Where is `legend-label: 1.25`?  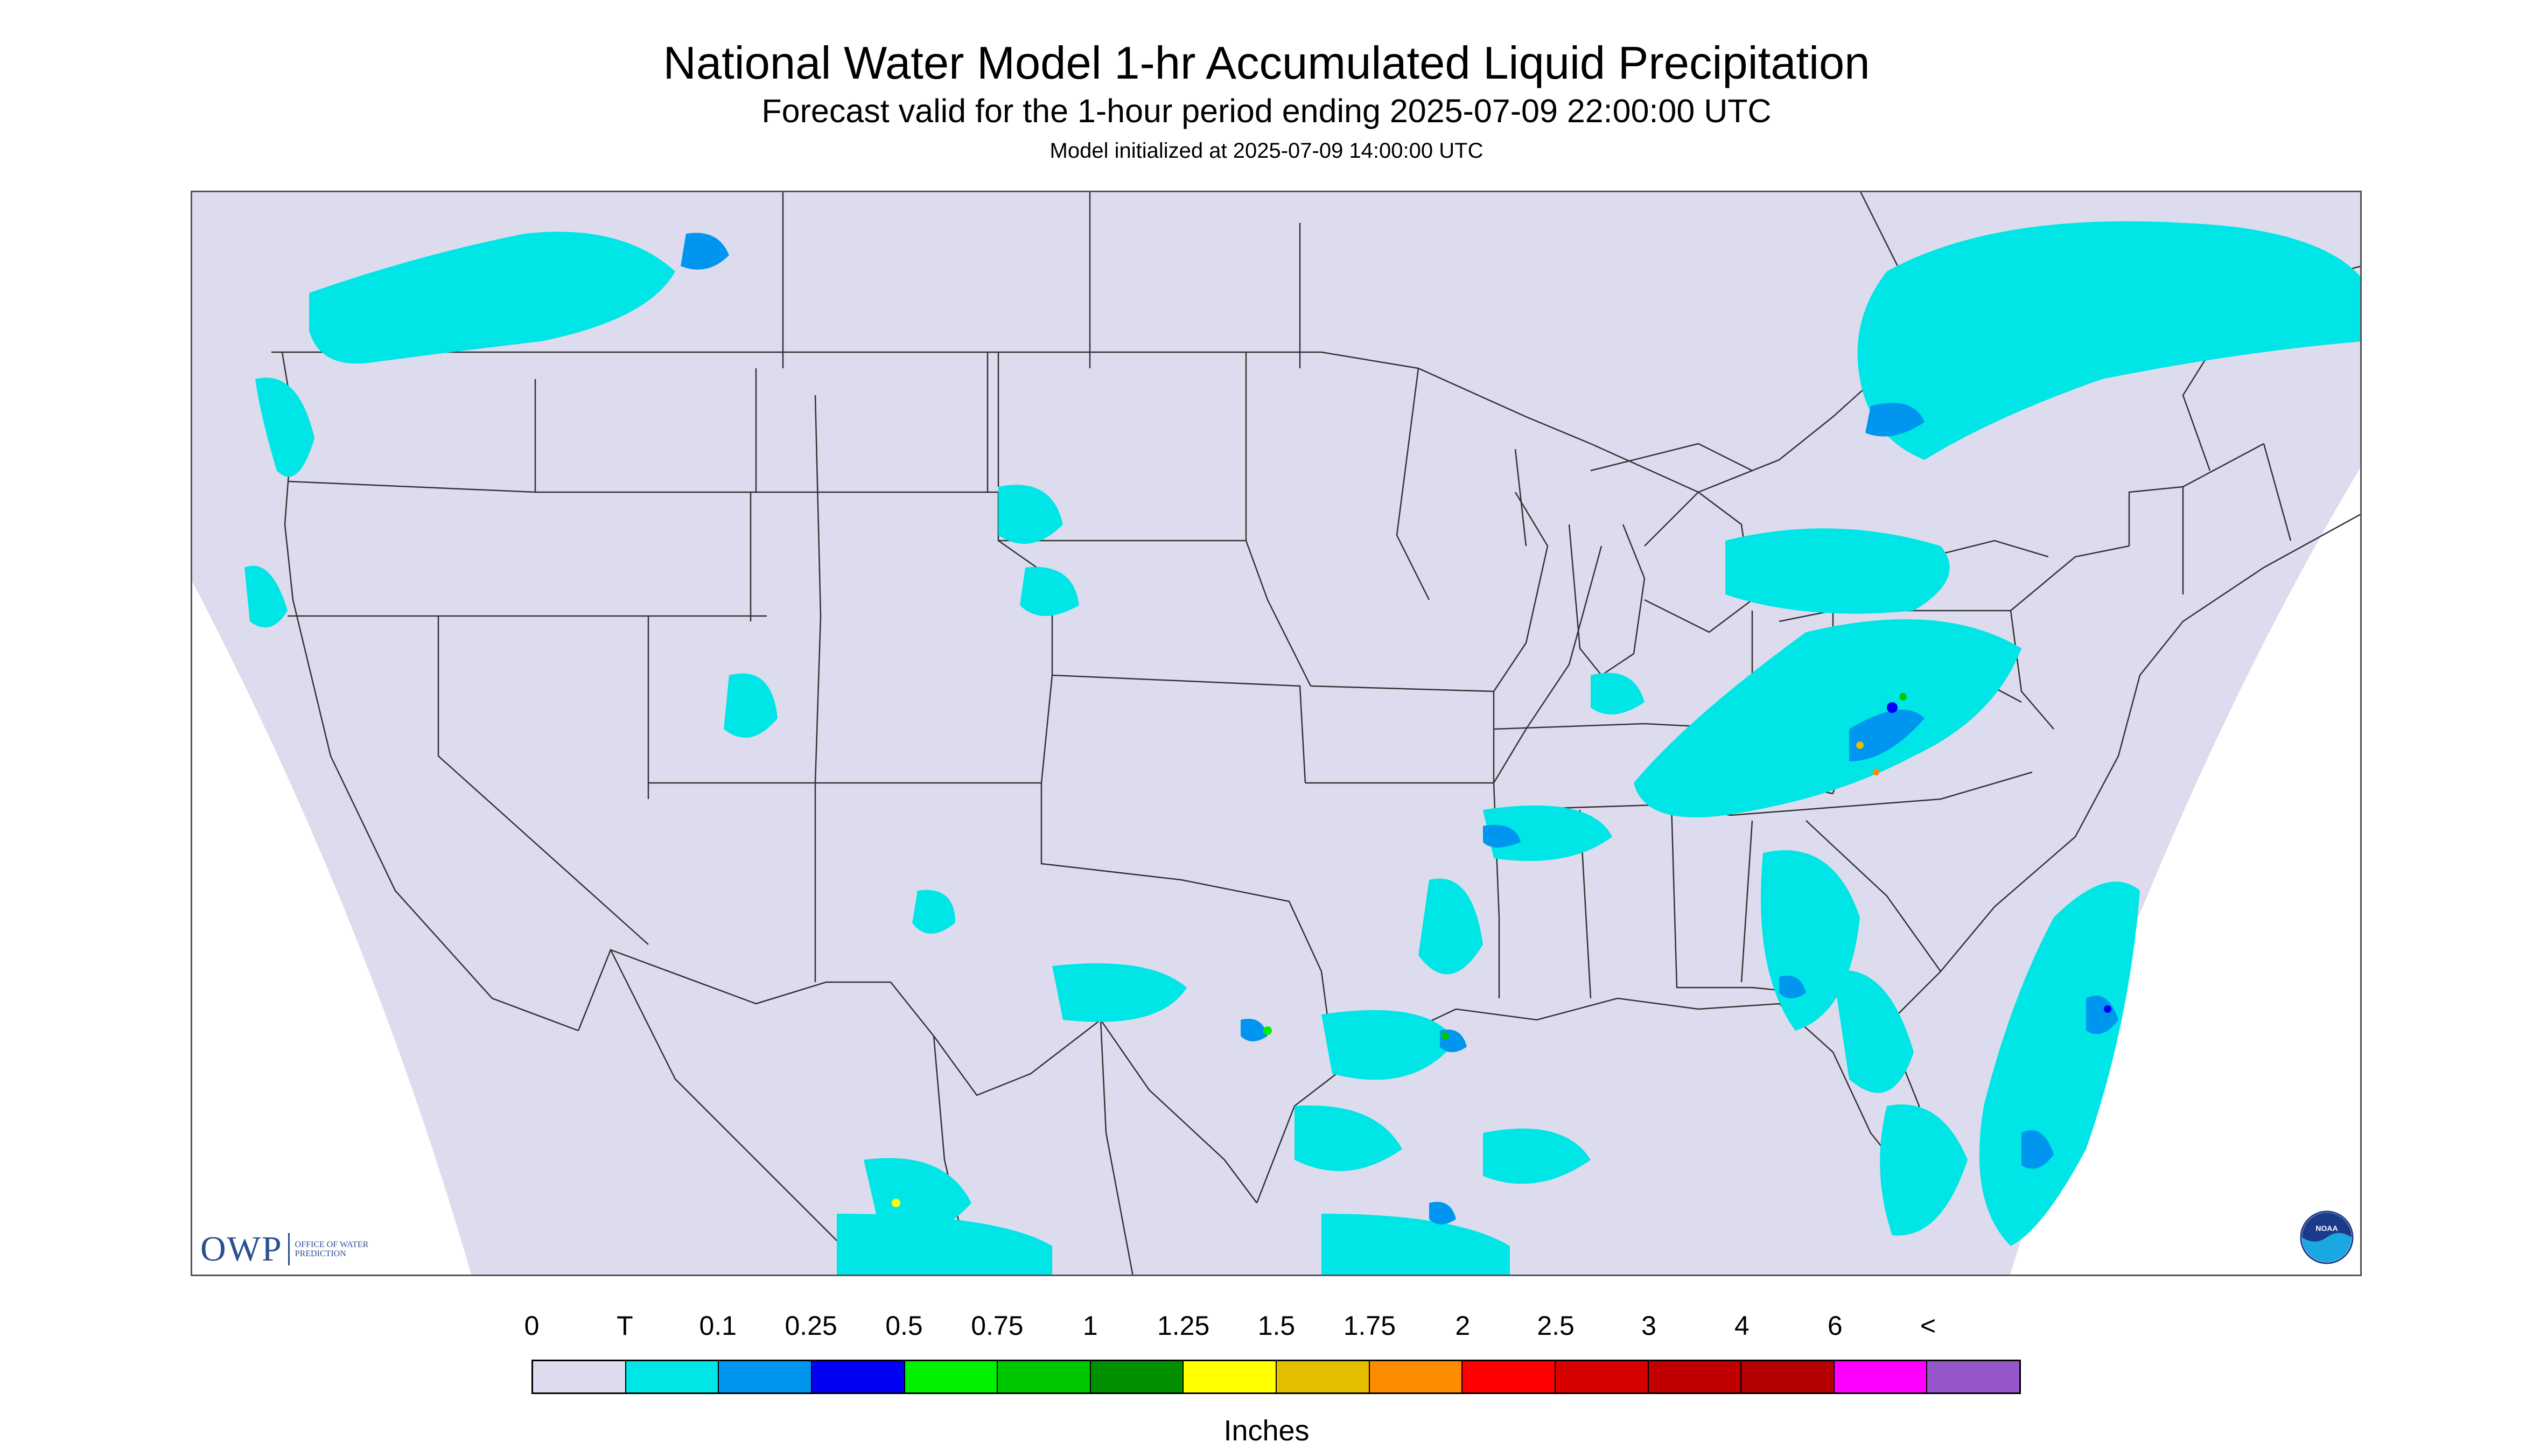 legend-label: 1.25 is located at coordinates (1183, 1326).